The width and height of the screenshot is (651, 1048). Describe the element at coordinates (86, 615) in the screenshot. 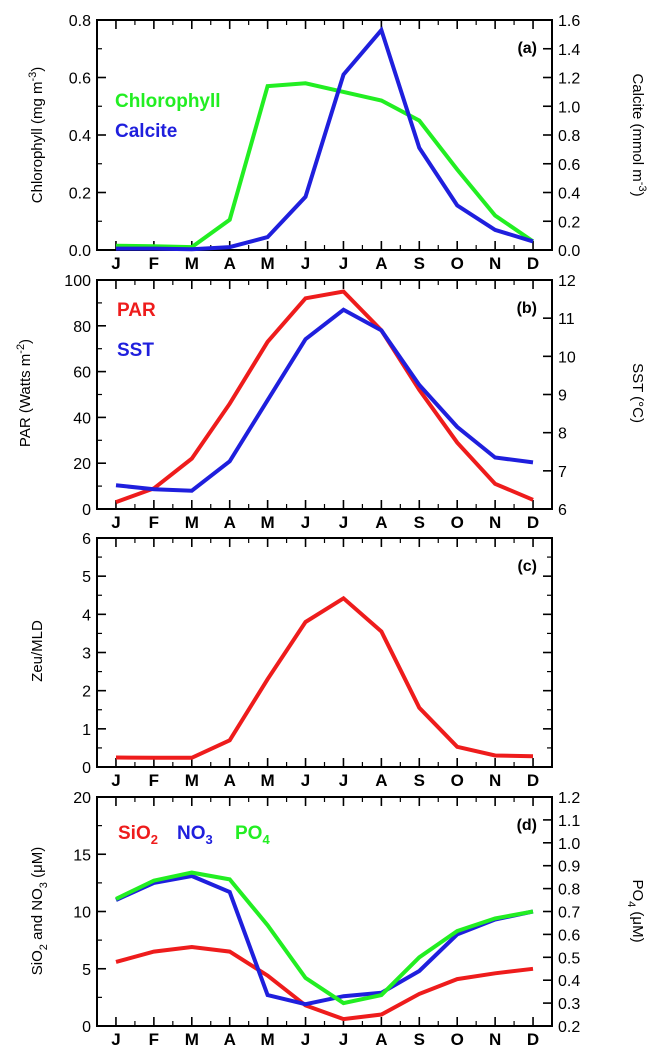

I see `y-tick-label: 4` at that location.